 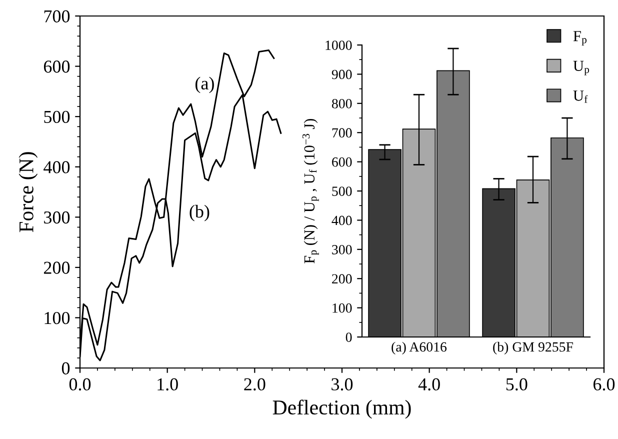 What do you see at coordinates (80, 384) in the screenshot?
I see `x-tick-label: 0.0` at bounding box center [80, 384].